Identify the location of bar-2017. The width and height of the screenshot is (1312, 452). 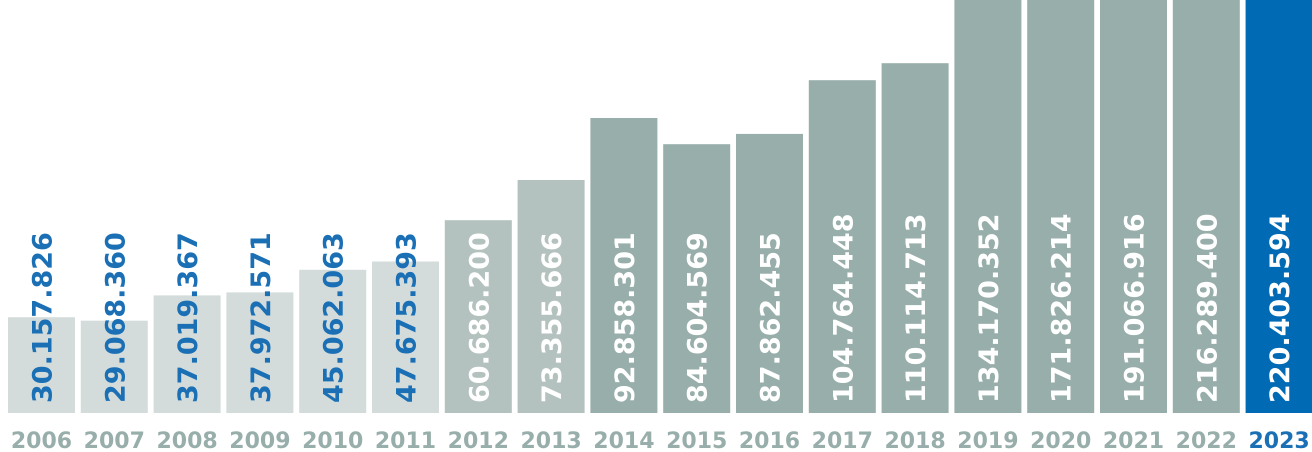
(842, 246).